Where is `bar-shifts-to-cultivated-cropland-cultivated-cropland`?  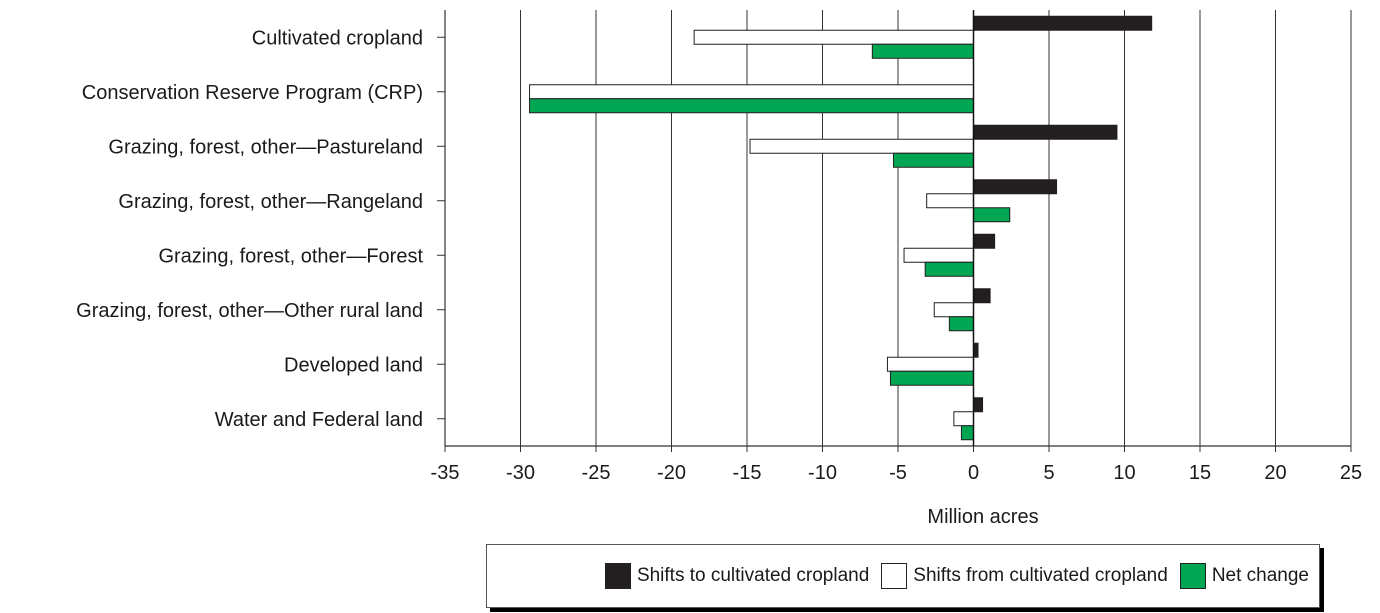 bar-shifts-to-cultivated-cropland-cultivated-cropland is located at coordinates (1063, 23).